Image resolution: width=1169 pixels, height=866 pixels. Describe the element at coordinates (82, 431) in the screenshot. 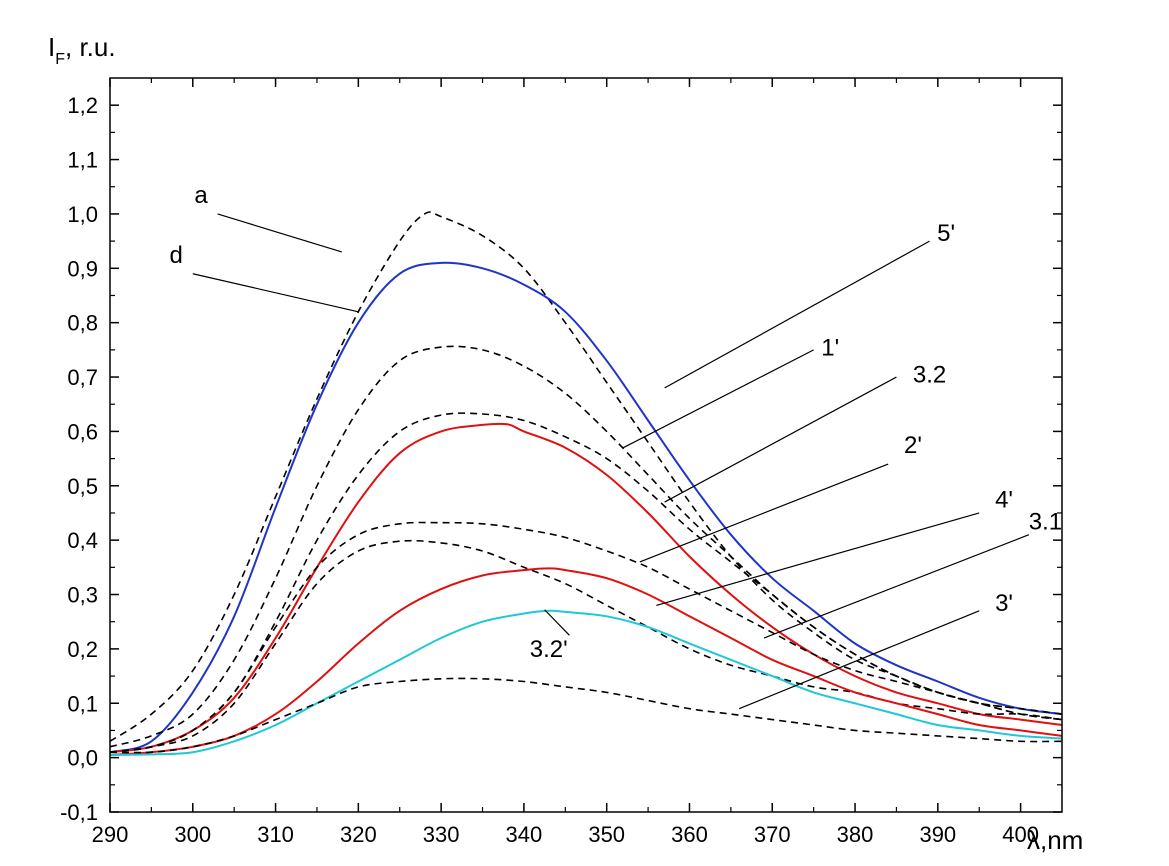

I see `y-tick-label: 0,6` at that location.